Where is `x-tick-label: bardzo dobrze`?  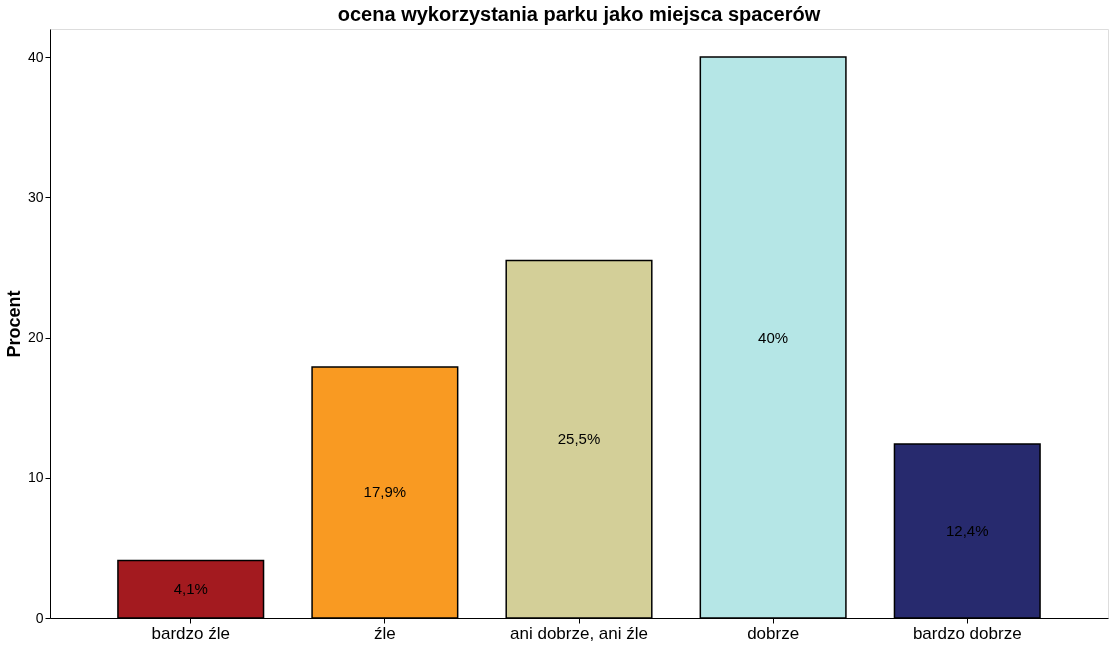 x-tick-label: bardzo dobrze is located at coordinates (967, 633).